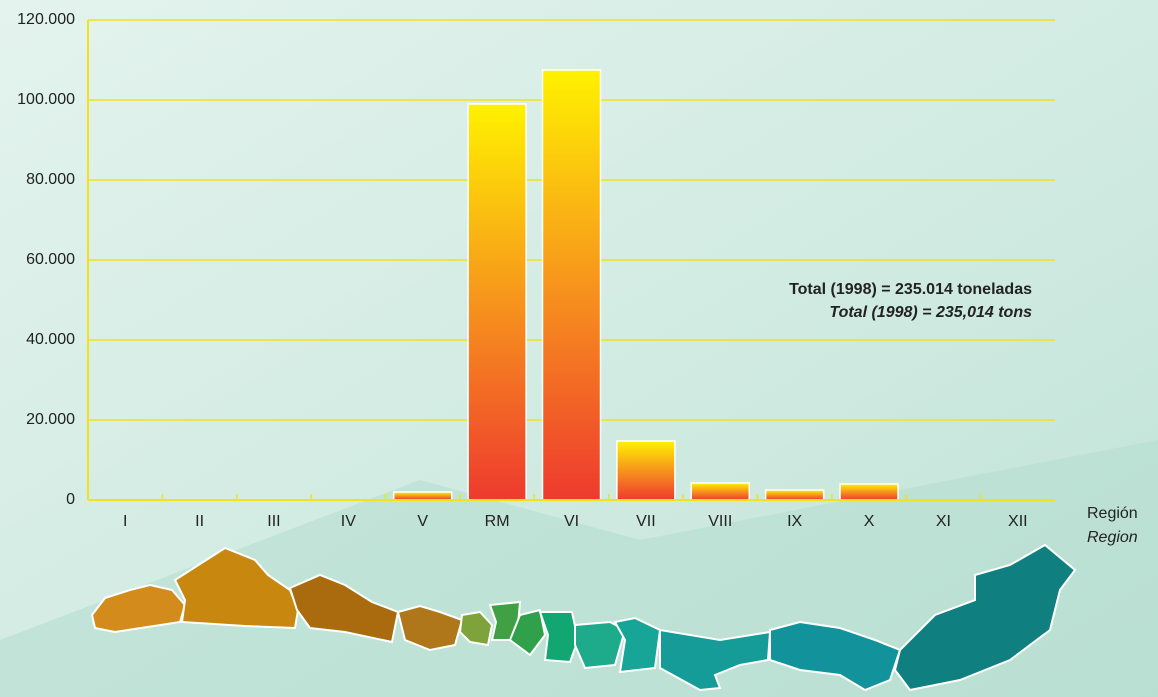 This screenshot has height=697, width=1158. Describe the element at coordinates (348, 521) in the screenshot. I see `x-tick-label: IV` at that location.